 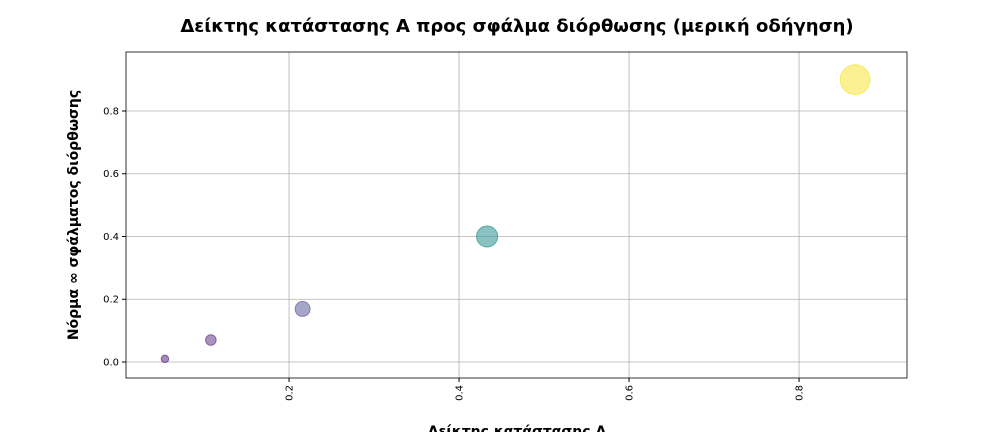 I want to click on y-tick-label: 0.4, so click(x=111, y=237).